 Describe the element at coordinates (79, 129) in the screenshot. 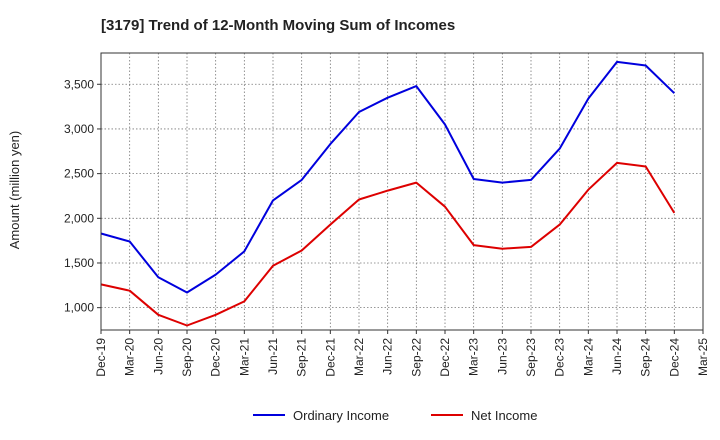

I see `y-tick-label: 3,000` at that location.